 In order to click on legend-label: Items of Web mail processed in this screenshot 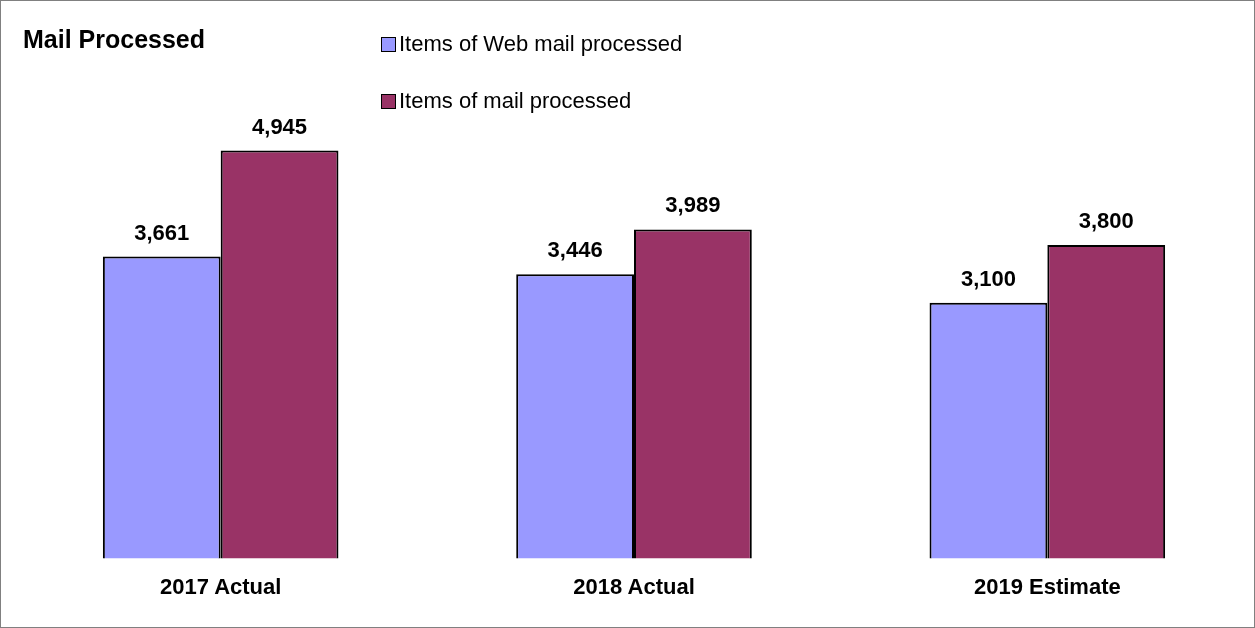, I will do `click(541, 44)`.